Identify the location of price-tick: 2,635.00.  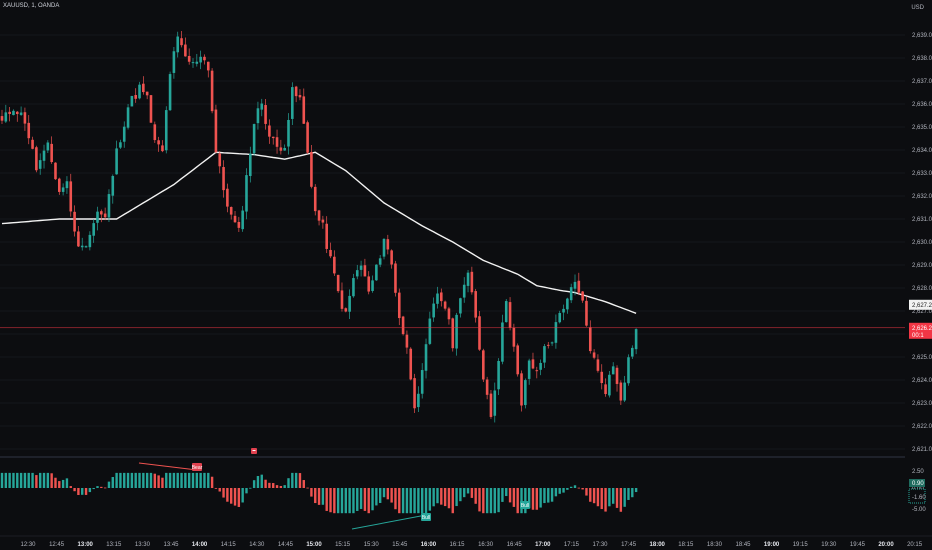
(922, 128).